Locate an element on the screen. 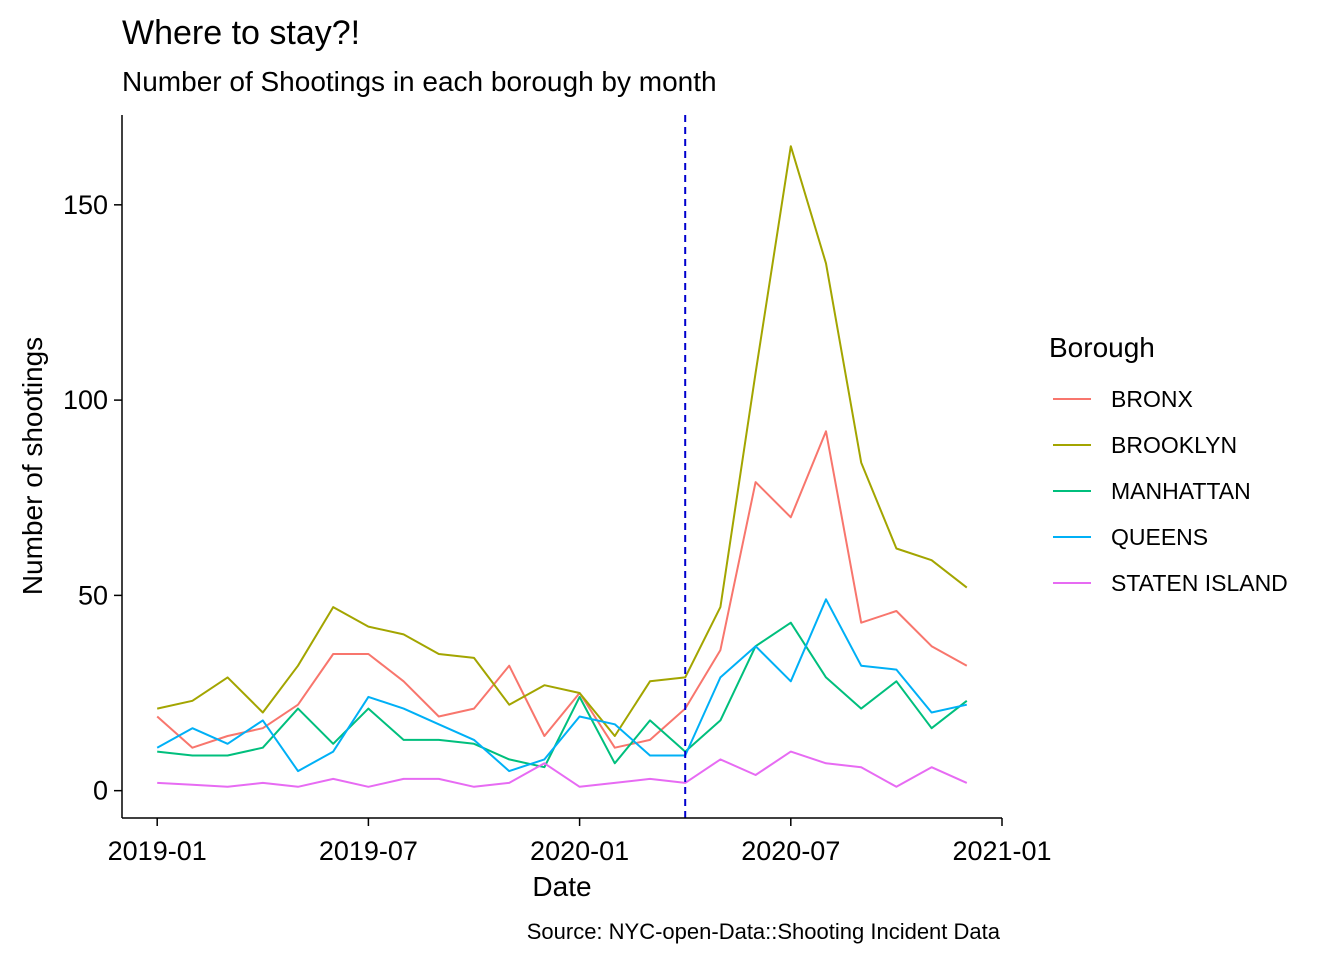 Image resolution: width=1344 pixels, height=960 pixels. x-tick-label: 2019-07 is located at coordinates (368, 851).